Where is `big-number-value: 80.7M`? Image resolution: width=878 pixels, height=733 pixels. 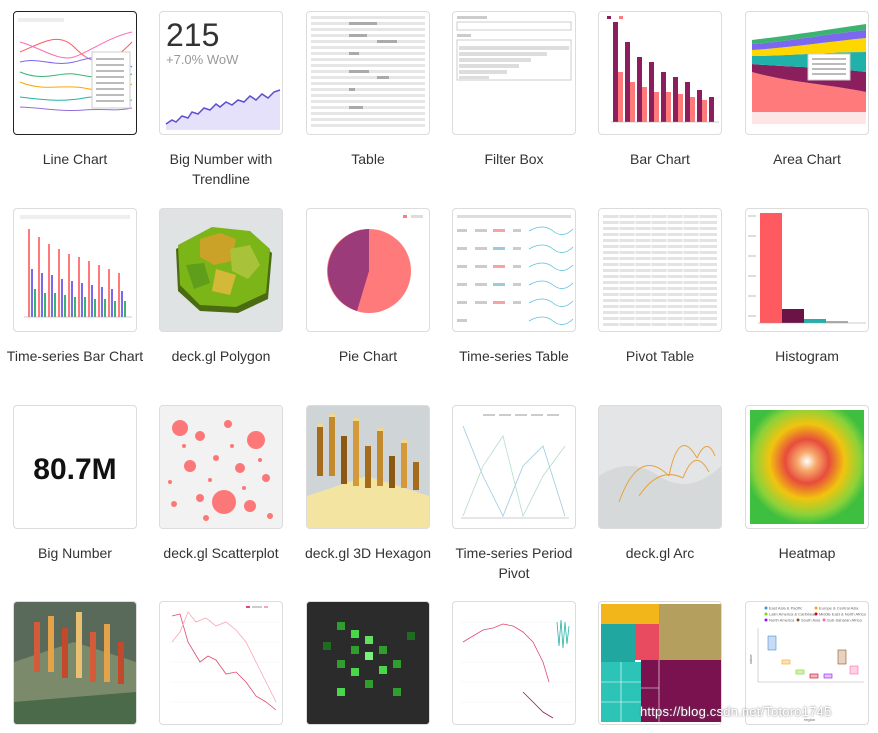
big-number-value: 80.7M is located at coordinates (74, 469).